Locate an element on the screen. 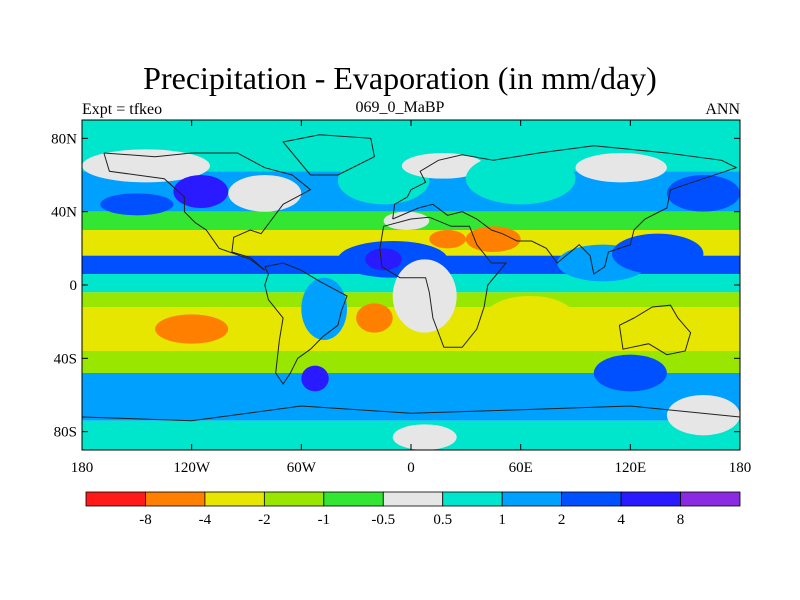 The width and height of the screenshot is (800, 600). colorbar-label-5: 0.5 is located at coordinates (442, 520).